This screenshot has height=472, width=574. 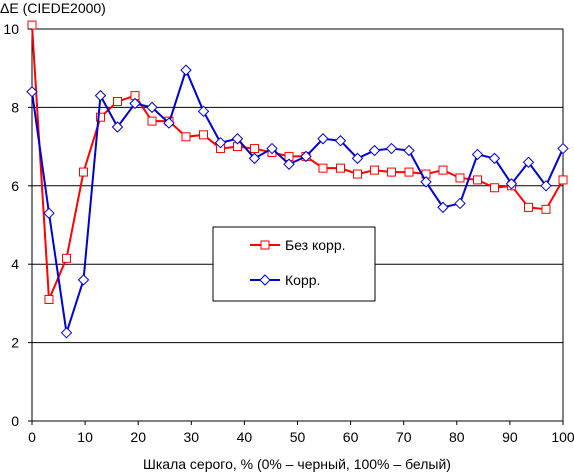 What do you see at coordinates (53, 8) in the screenshot?
I see `y-axis-title: ΔE (CIEDE2000)` at bounding box center [53, 8].